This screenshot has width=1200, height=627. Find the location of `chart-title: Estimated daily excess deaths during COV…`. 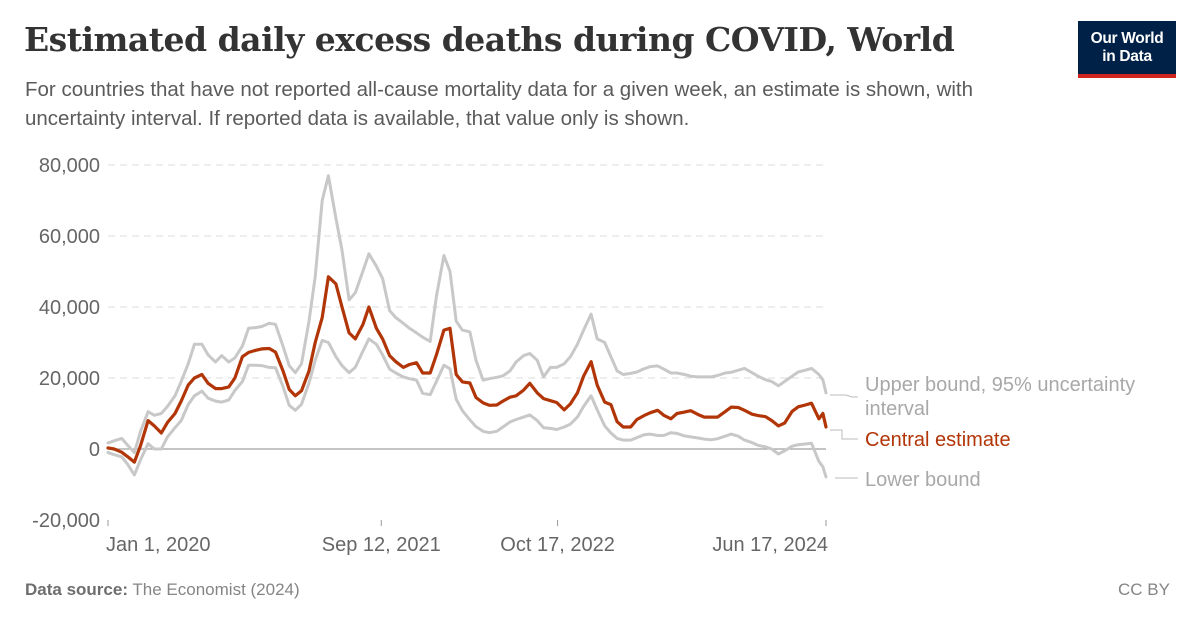

chart-title: Estimated daily excess deaths during COV… is located at coordinates (489, 39).